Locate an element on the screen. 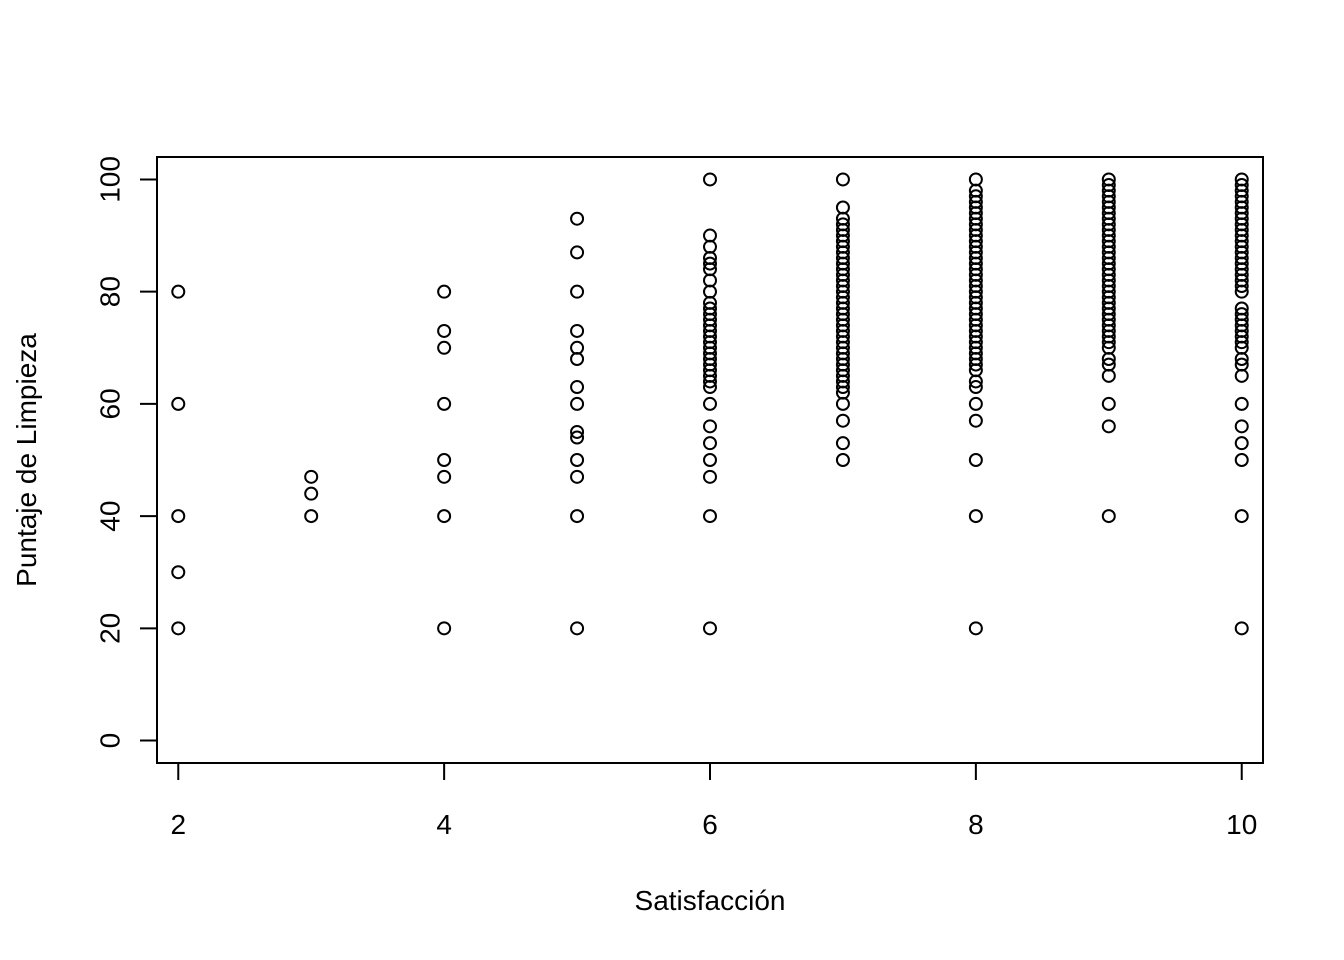 The height and width of the screenshot is (960, 1344). x-axis-title: Satisfacción is located at coordinates (710, 900).